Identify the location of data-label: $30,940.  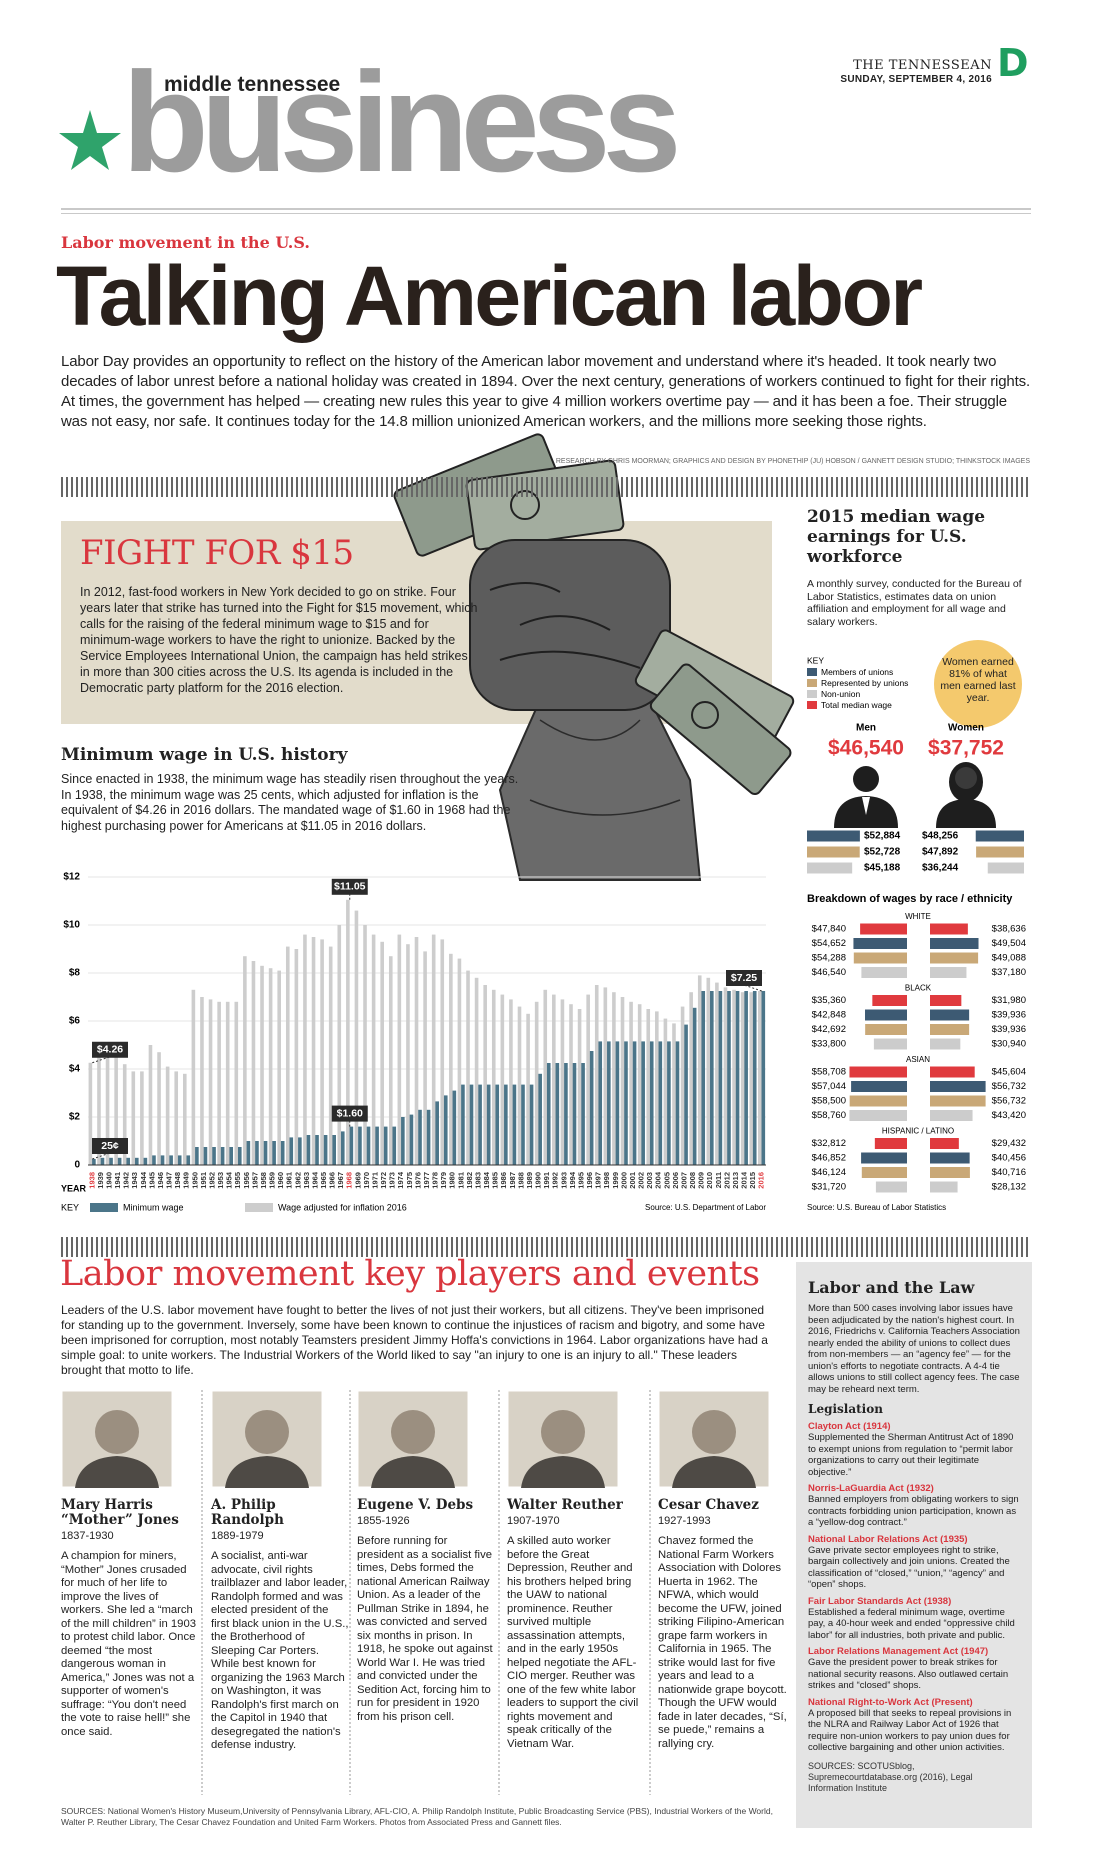
(1009, 1044).